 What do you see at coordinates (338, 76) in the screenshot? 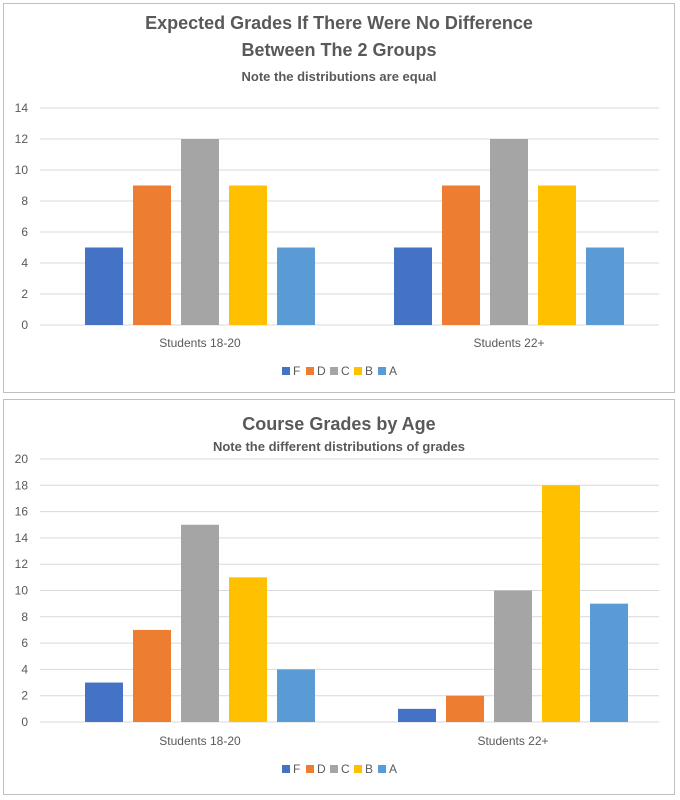
I see `chart-subtitle: Note the distributions are equal` at bounding box center [338, 76].